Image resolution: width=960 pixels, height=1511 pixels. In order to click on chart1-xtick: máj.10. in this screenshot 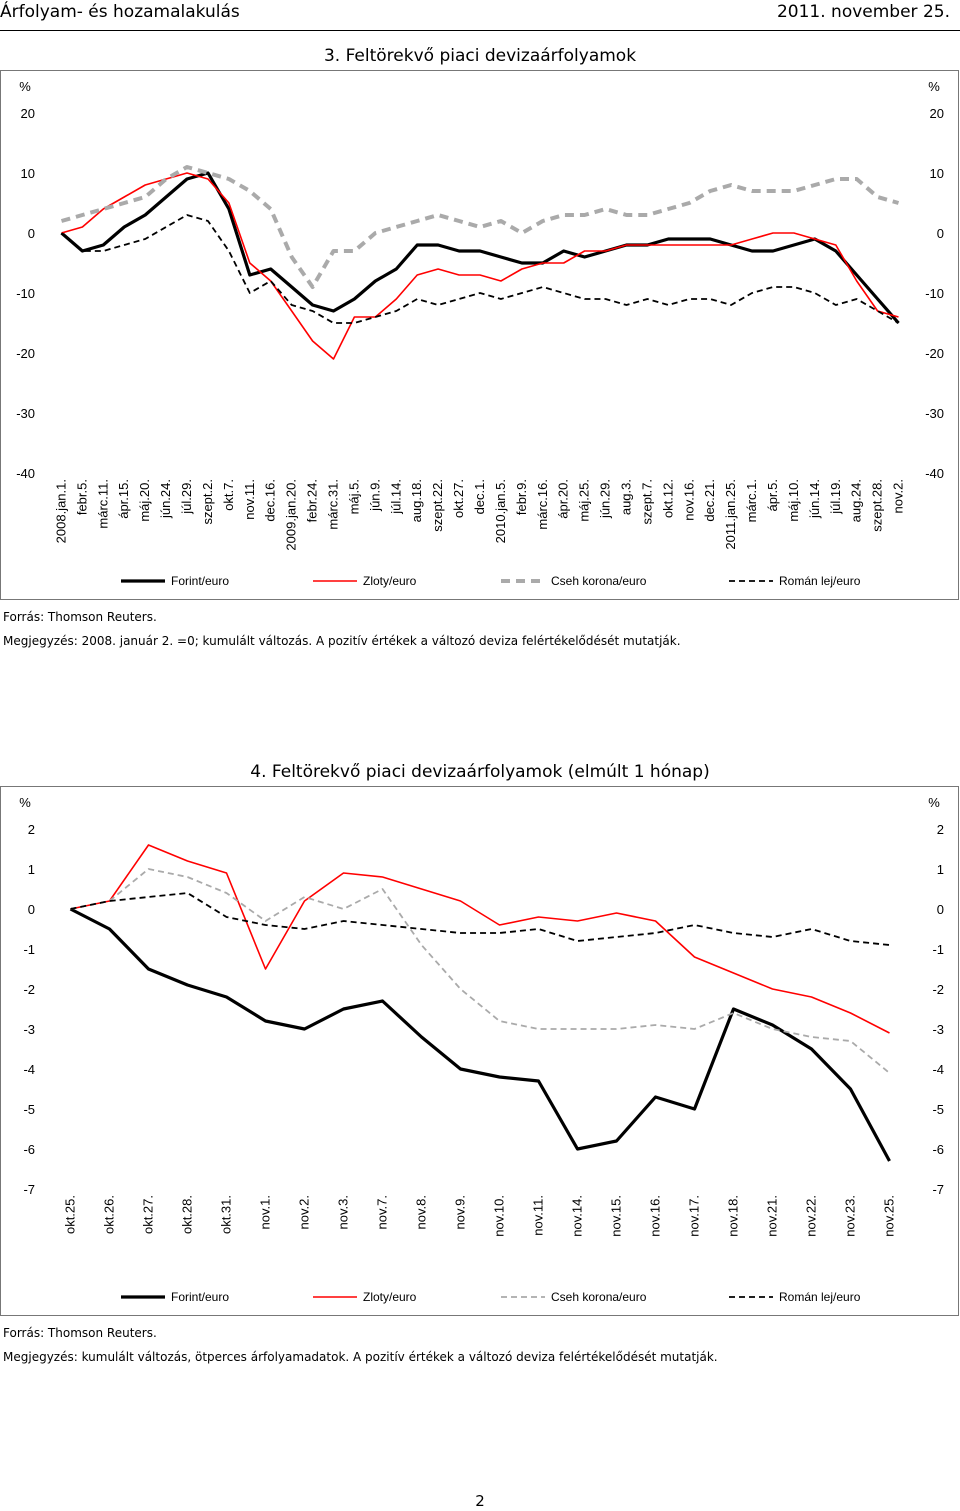, I will do `click(793, 500)`.